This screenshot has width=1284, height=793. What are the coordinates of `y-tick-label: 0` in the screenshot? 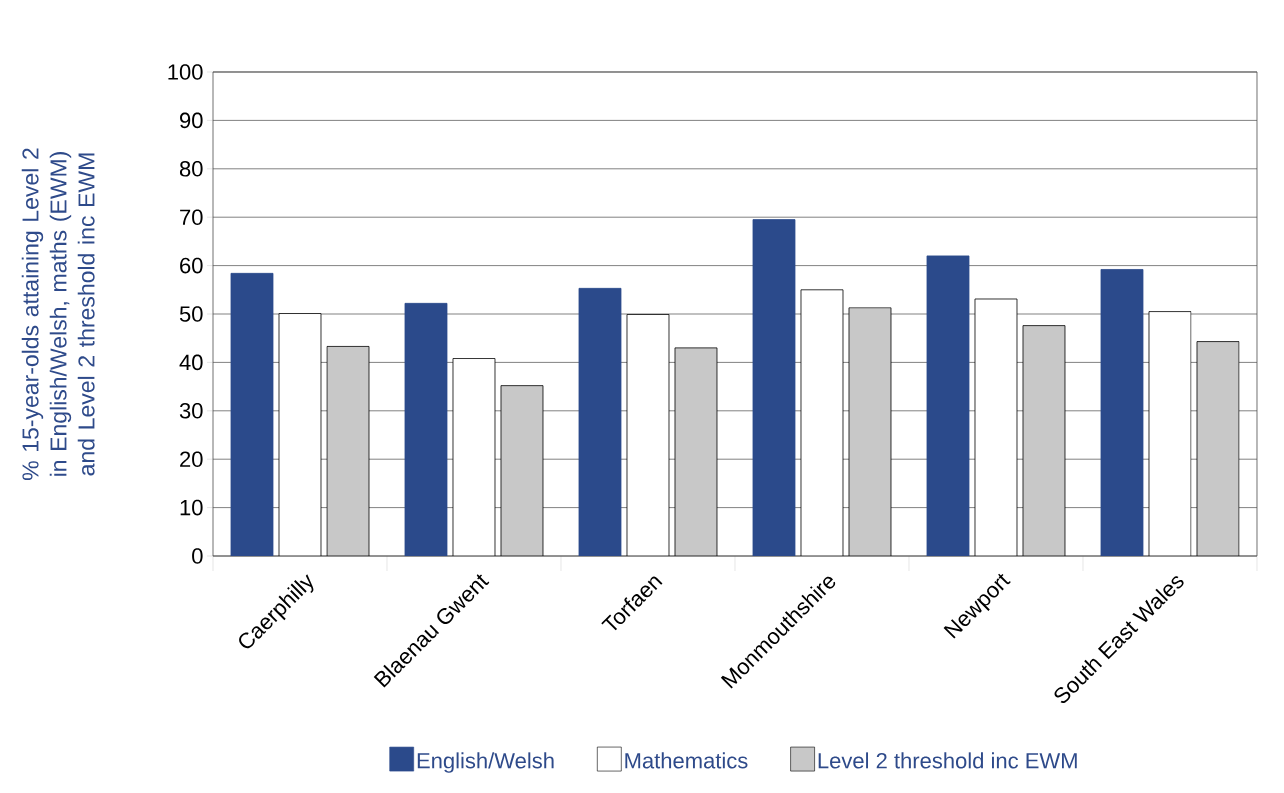 It's located at (197, 556).